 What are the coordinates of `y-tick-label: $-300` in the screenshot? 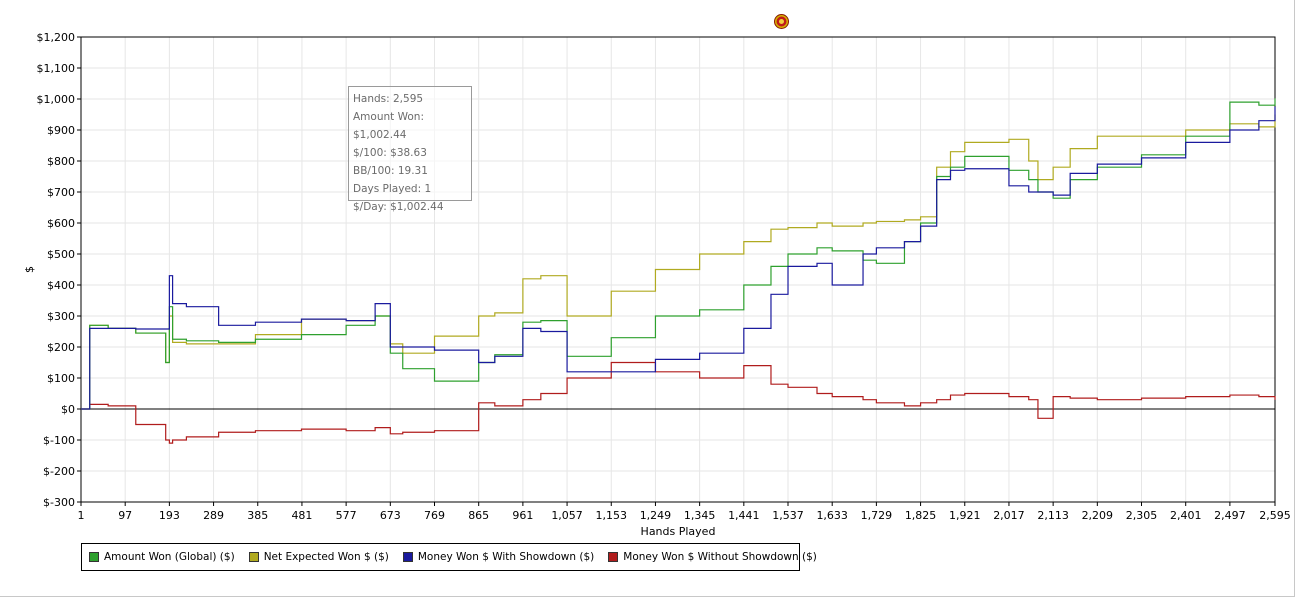 It's located at (59, 502).